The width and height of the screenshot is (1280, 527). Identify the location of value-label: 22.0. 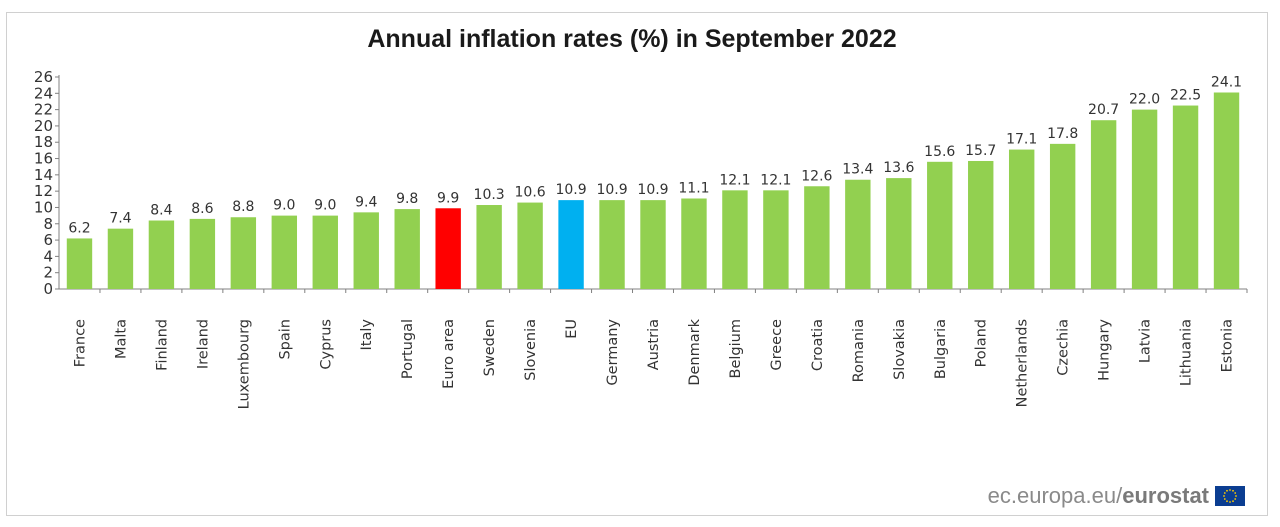
(1144, 100).